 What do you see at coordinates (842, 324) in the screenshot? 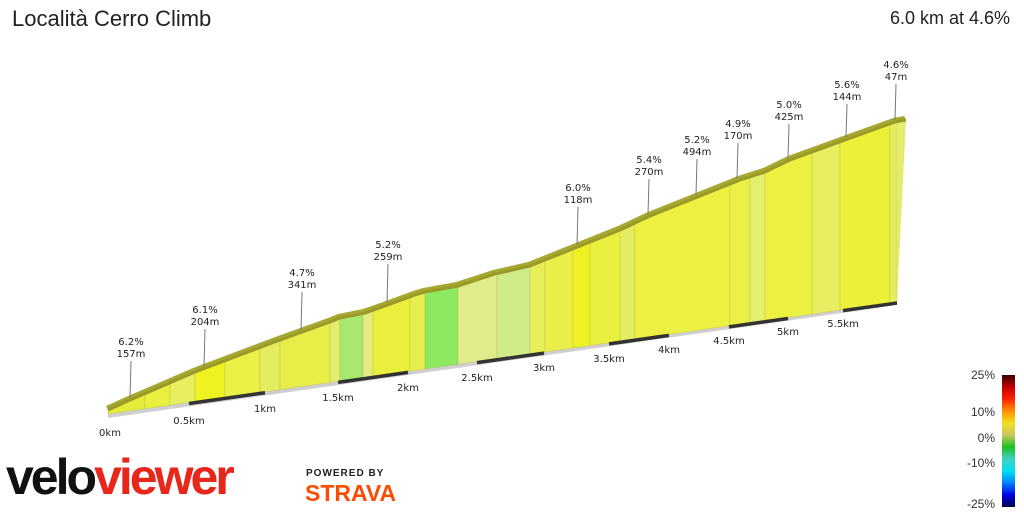
I see `distance-tick-label: 5.5km` at bounding box center [842, 324].